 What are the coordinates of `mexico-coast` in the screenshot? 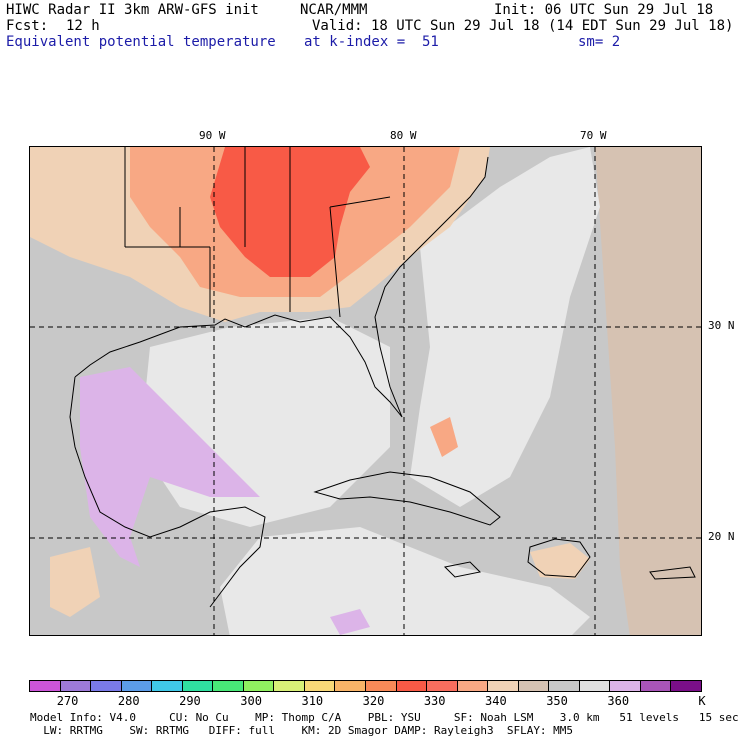 It's located at (167, 492).